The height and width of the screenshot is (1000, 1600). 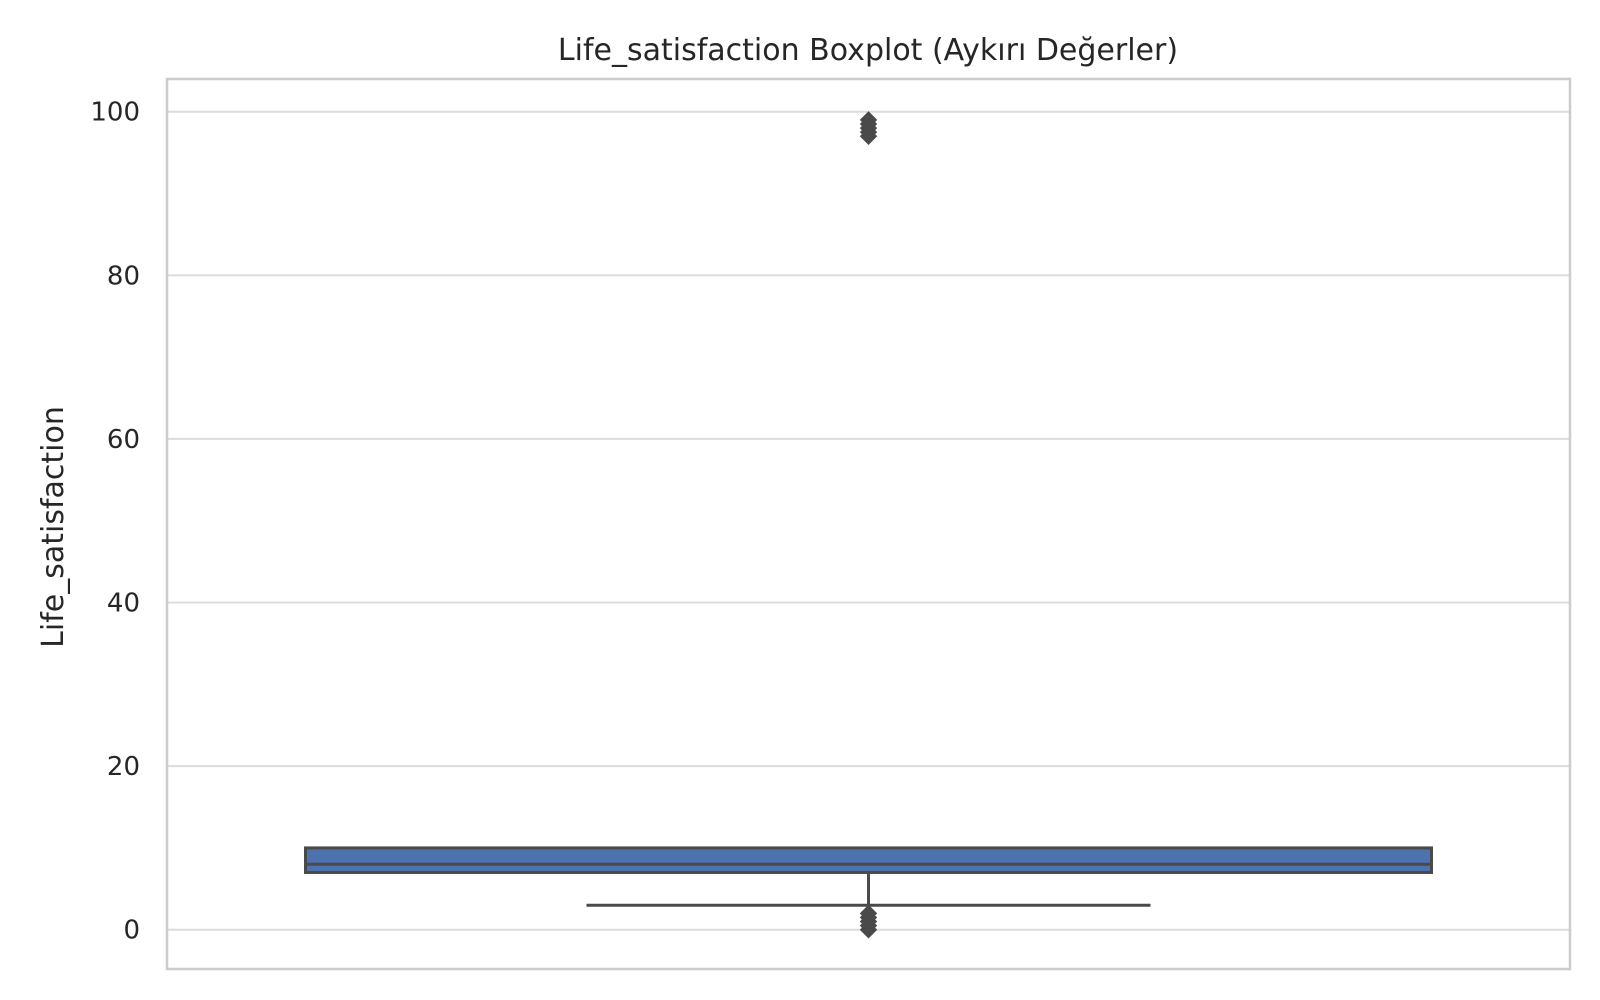 What do you see at coordinates (115, 522) in the screenshot?
I see `y-tick-labels: 0 20 40 60 80 100` at bounding box center [115, 522].